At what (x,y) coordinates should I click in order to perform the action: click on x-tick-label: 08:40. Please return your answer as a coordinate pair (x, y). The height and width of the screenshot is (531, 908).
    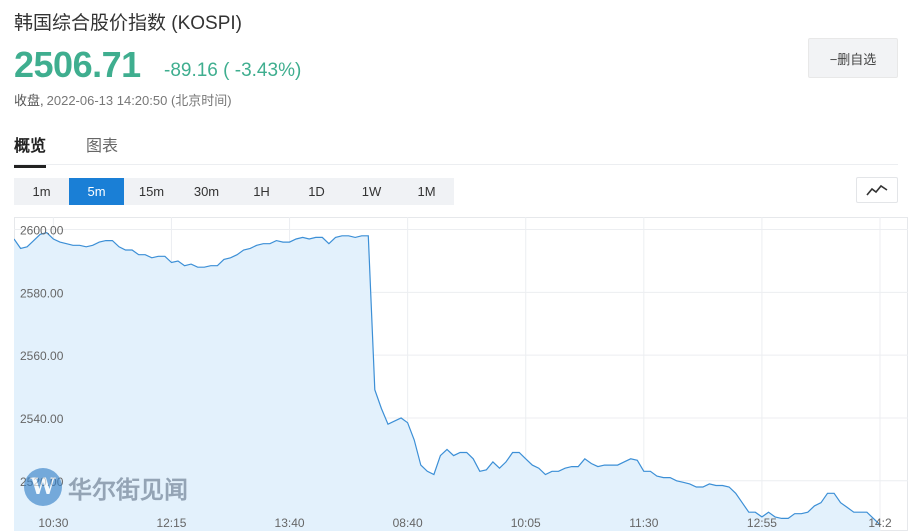
    Looking at the image, I should click on (408, 523).